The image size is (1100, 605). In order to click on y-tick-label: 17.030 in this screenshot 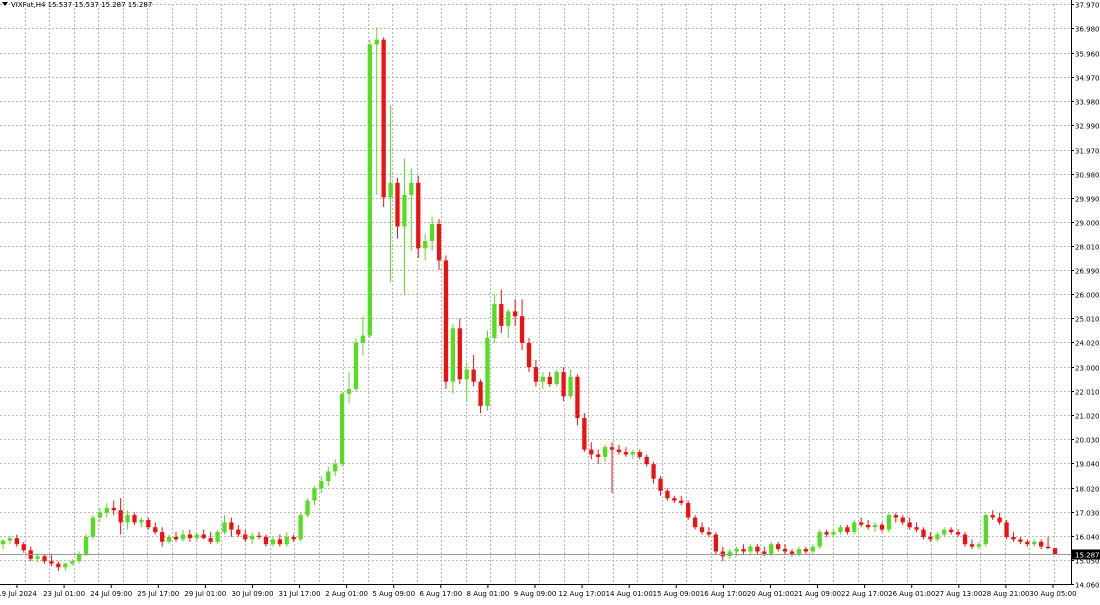, I will do `click(1087, 514)`.